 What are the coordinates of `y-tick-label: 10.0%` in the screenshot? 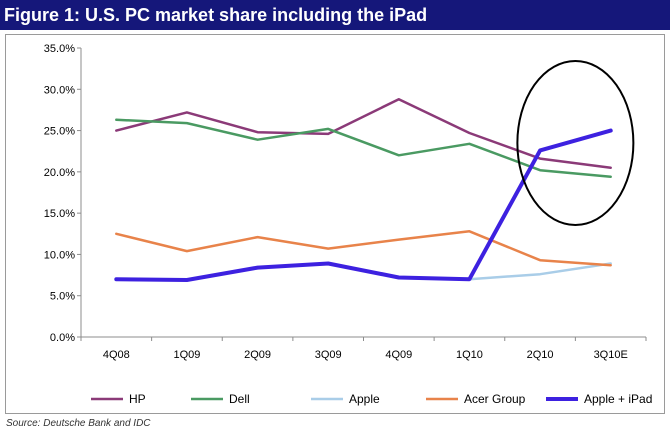 It's located at (59, 255).